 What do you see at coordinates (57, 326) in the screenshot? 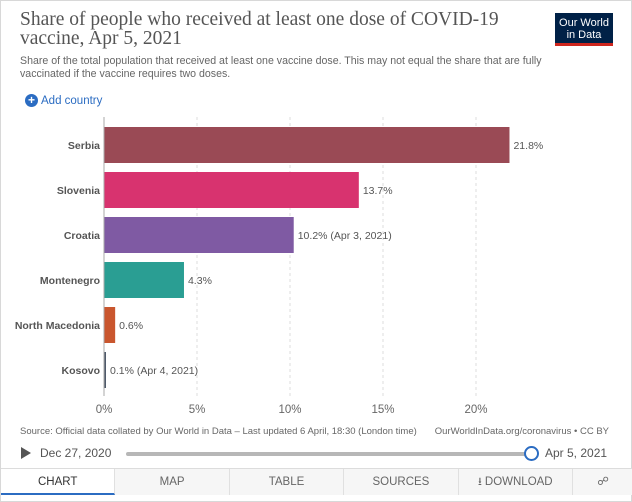
I see `category-label: North Macedonia` at bounding box center [57, 326].